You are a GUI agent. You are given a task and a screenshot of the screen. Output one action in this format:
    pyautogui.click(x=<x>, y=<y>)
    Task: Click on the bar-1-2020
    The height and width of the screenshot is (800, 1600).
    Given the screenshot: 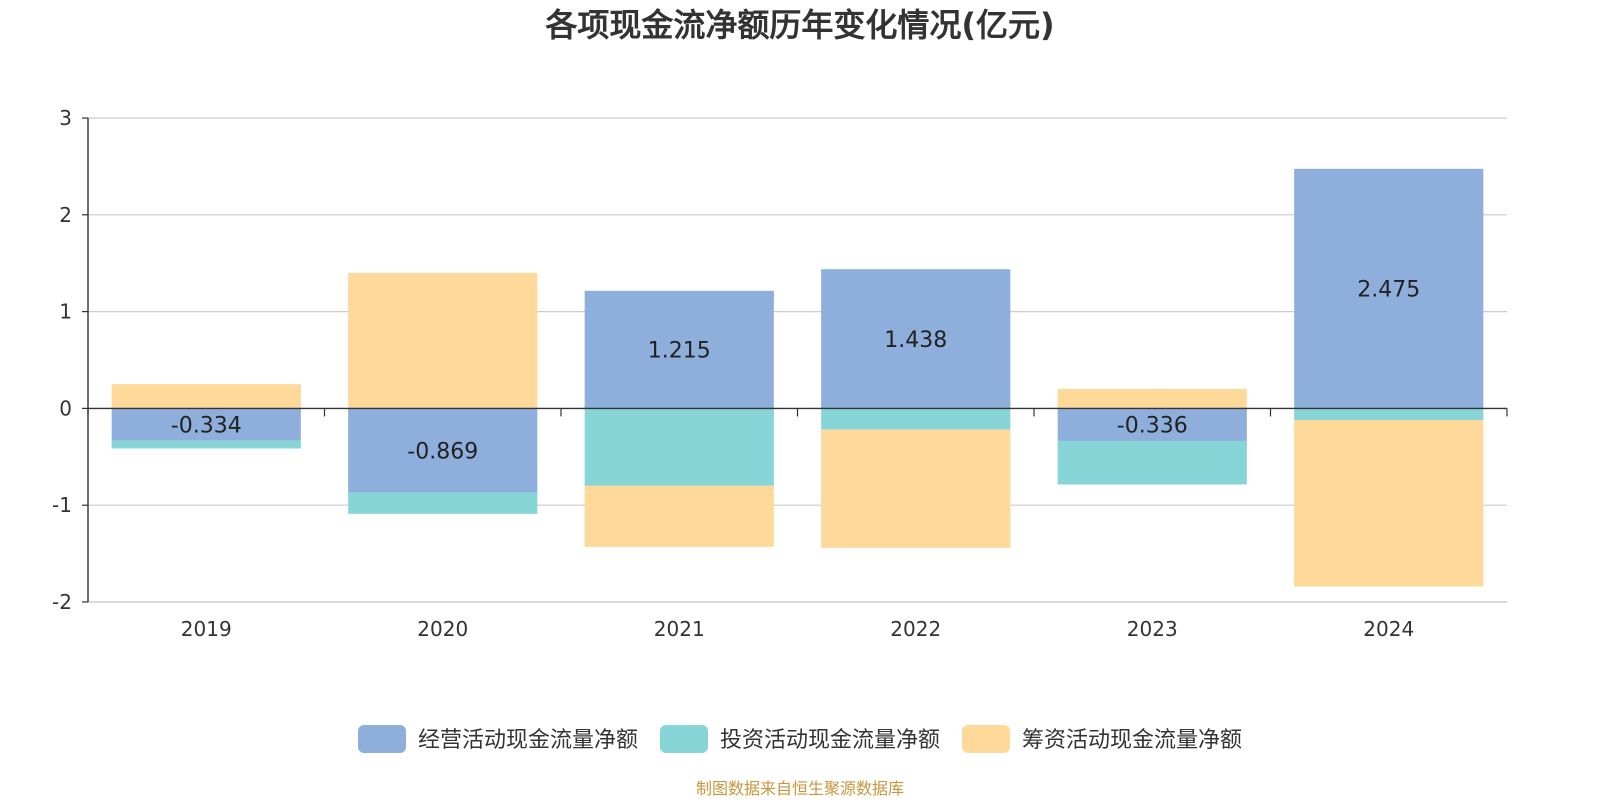 What is the action you would take?
    pyautogui.click(x=443, y=450)
    